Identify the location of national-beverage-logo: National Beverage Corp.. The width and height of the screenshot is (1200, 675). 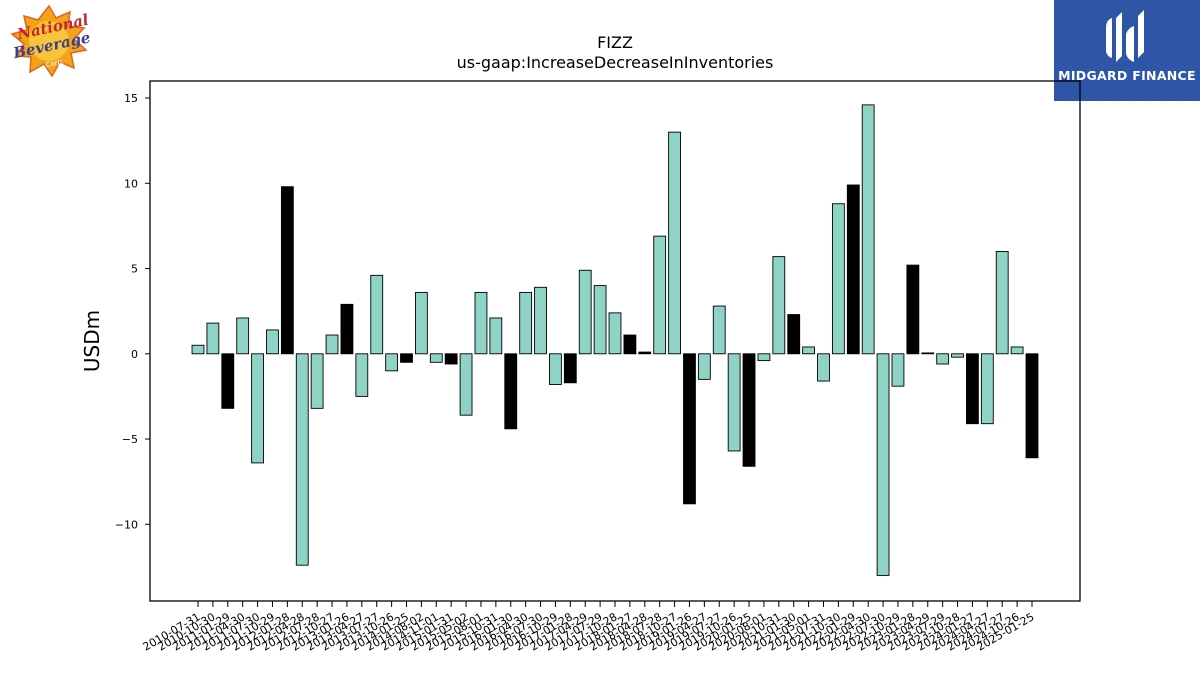
(49, 41).